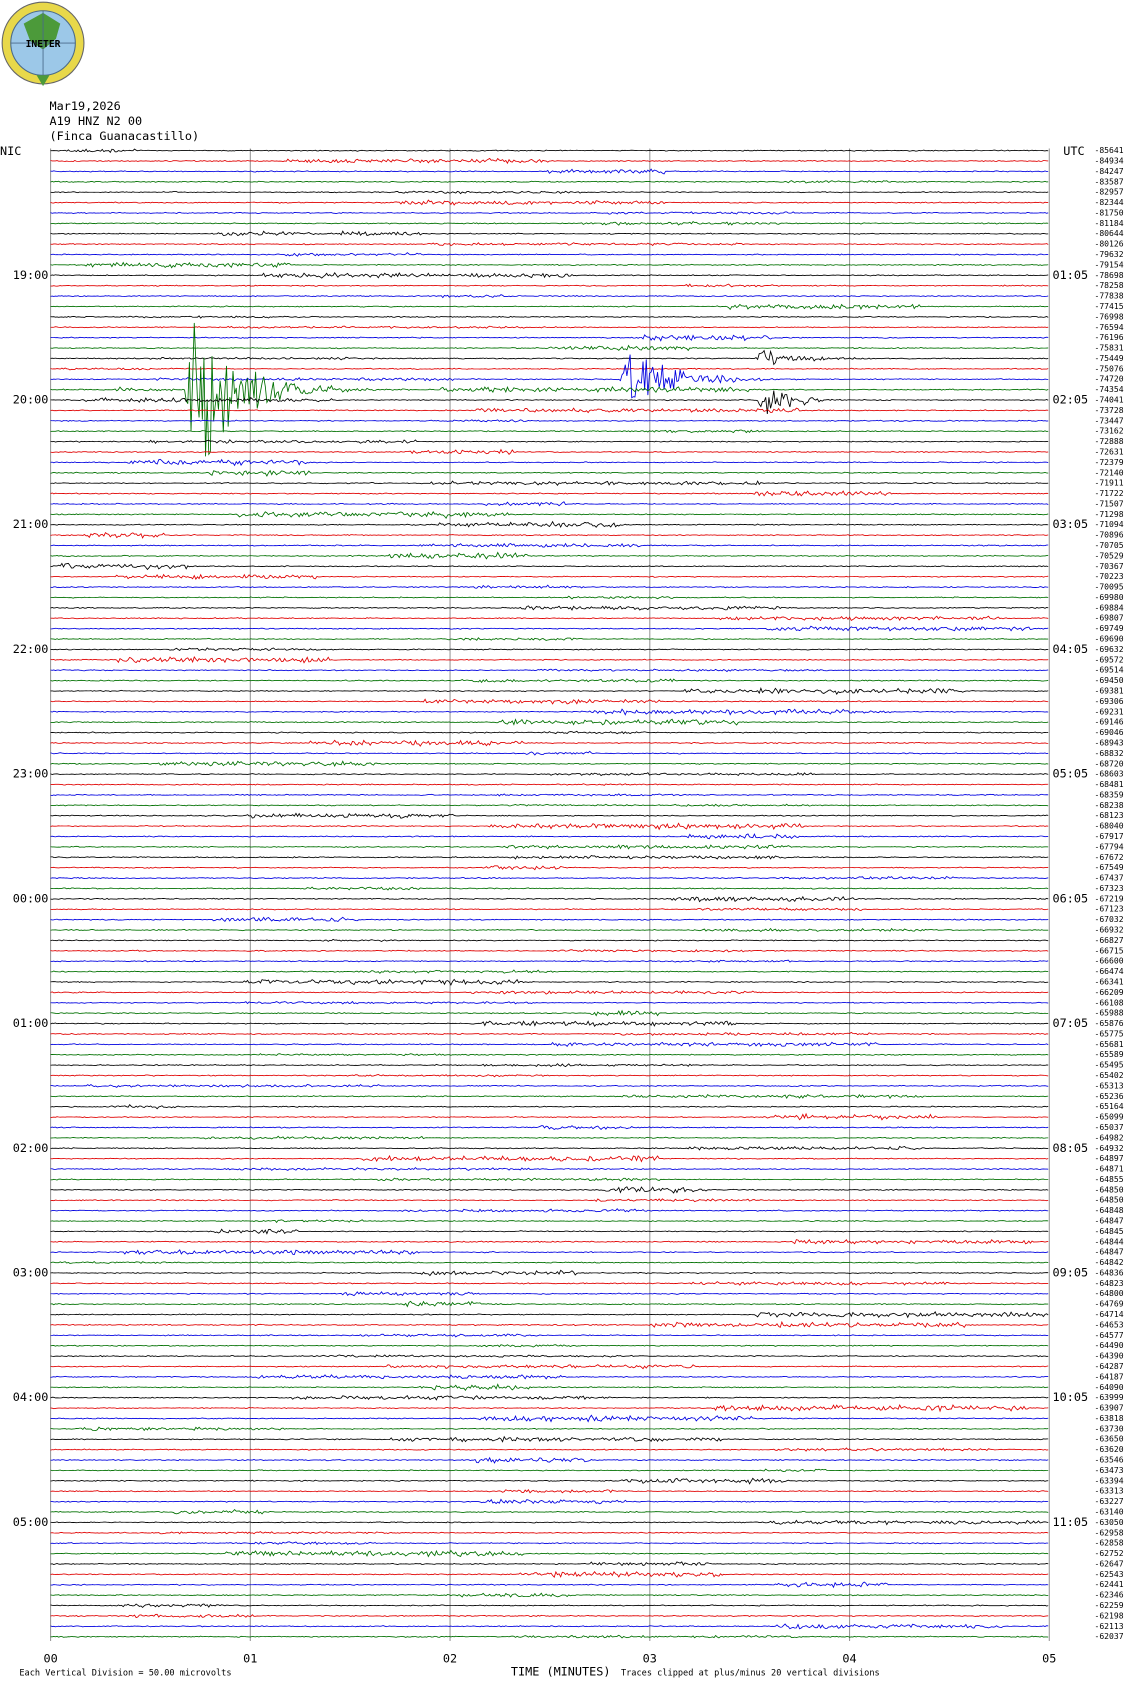 The width and height of the screenshot is (1130, 1689). What do you see at coordinates (1108, 1013) in the screenshot?
I see `trace-offset: -65988` at bounding box center [1108, 1013].